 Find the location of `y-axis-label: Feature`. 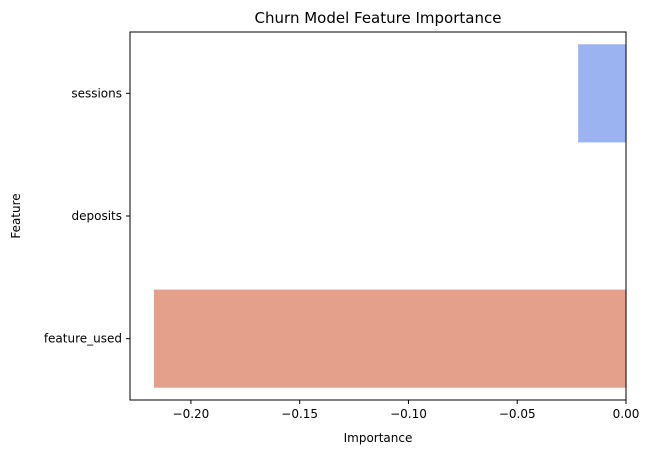

y-axis-label: Feature is located at coordinates (16, 215).